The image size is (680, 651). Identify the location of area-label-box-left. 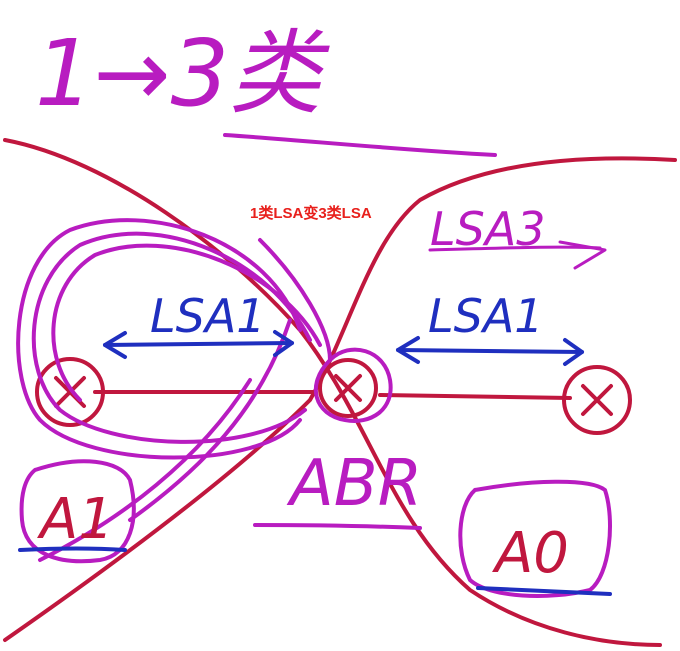
(77, 511).